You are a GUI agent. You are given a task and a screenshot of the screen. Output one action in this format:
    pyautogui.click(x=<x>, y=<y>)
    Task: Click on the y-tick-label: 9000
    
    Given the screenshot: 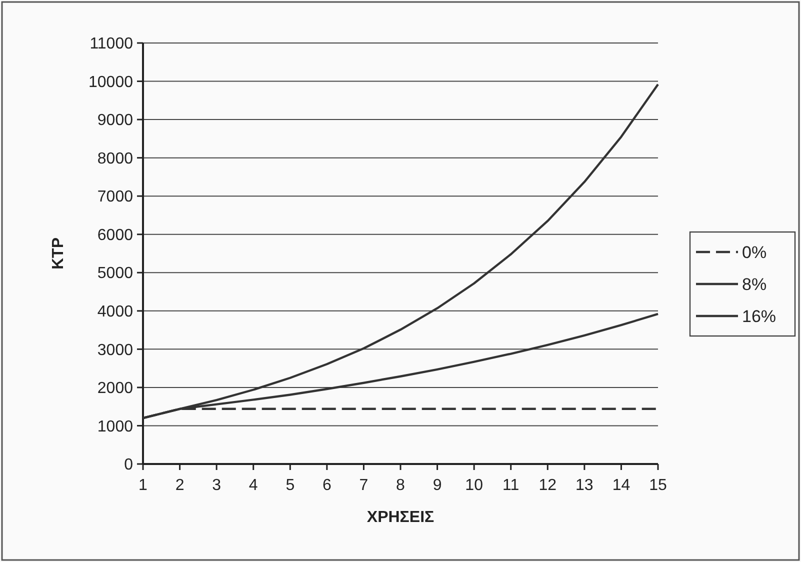 What is the action you would take?
    pyautogui.click(x=115, y=121)
    